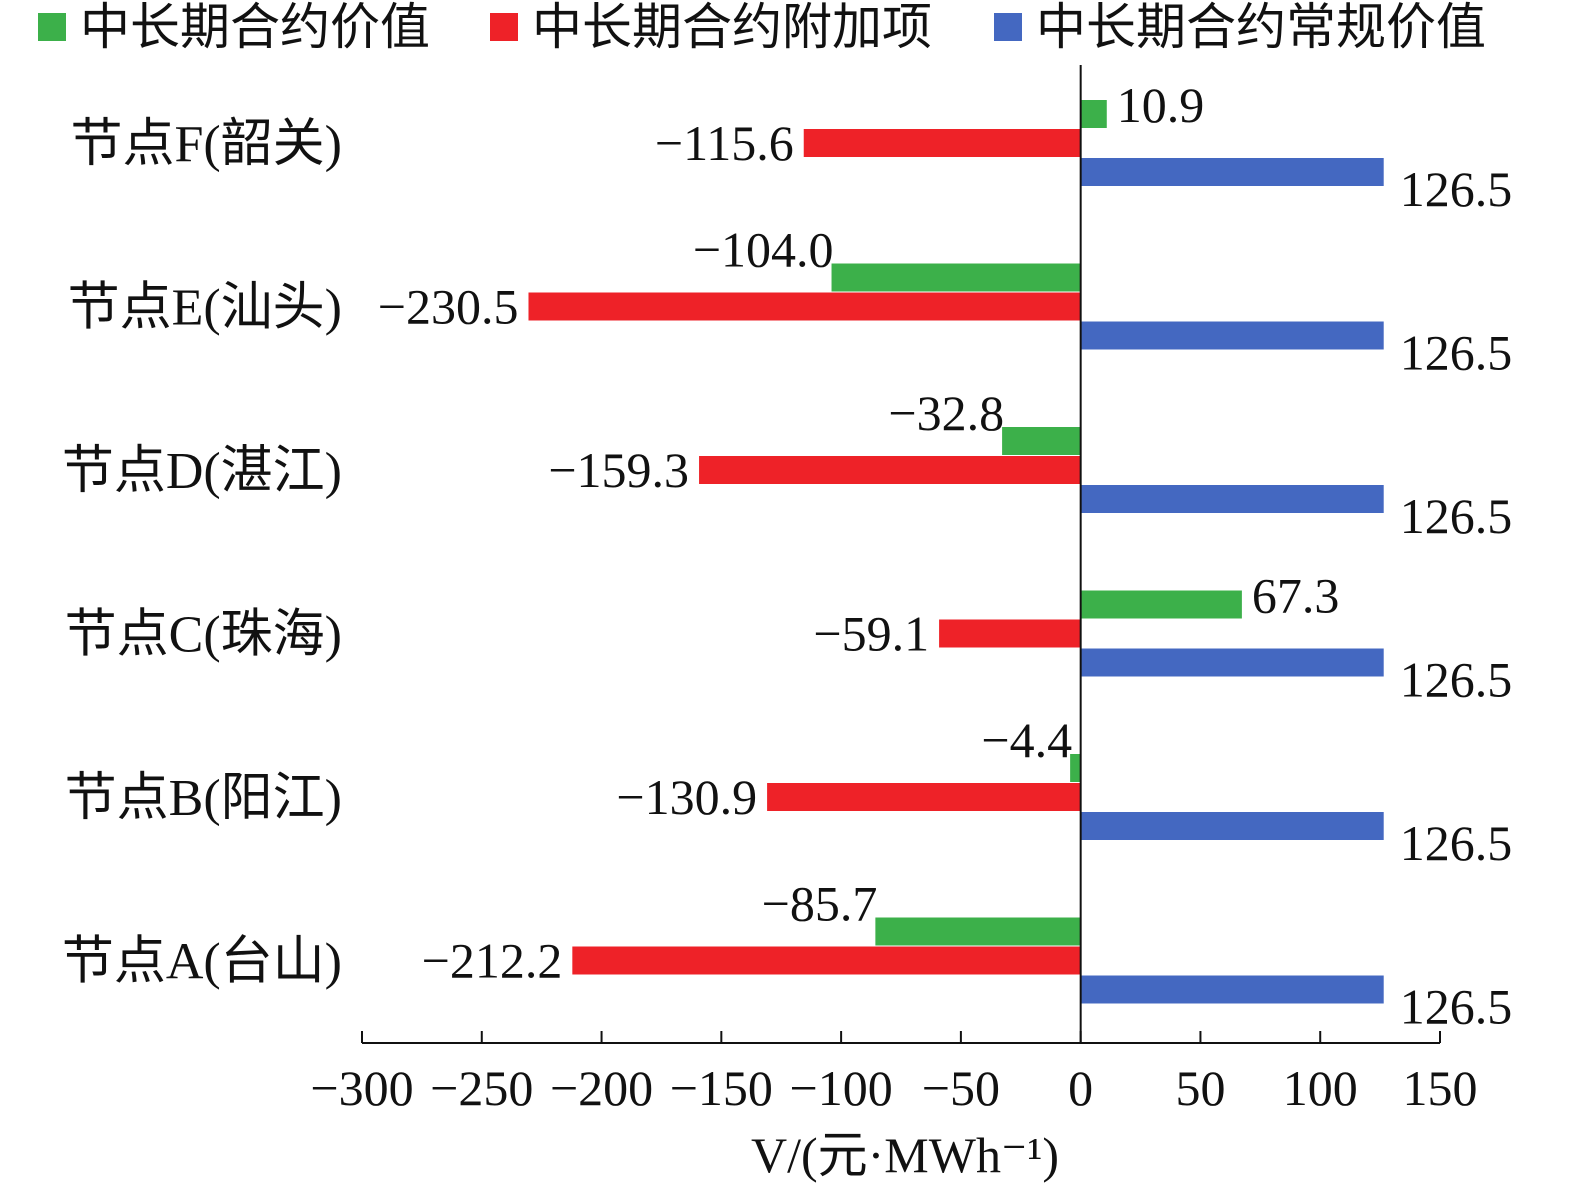 The height and width of the screenshot is (1196, 1575). I want to click on bar-s0-c2, so click(1041, 441).